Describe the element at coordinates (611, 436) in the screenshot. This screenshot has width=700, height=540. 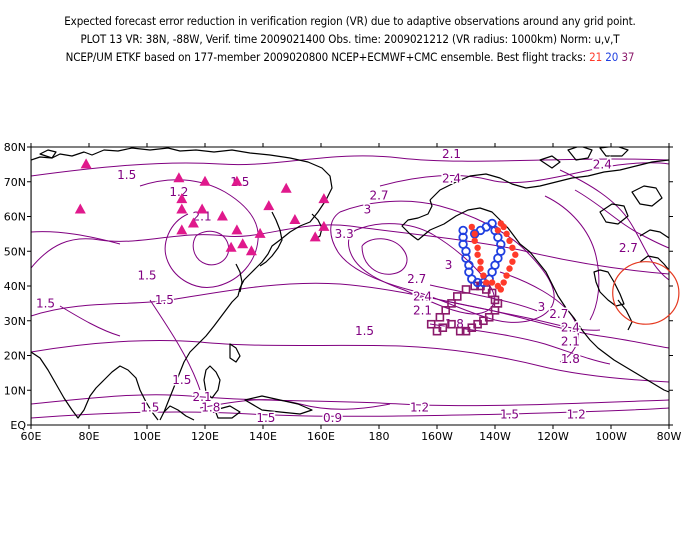
I see `lon-label: 100W` at that location.